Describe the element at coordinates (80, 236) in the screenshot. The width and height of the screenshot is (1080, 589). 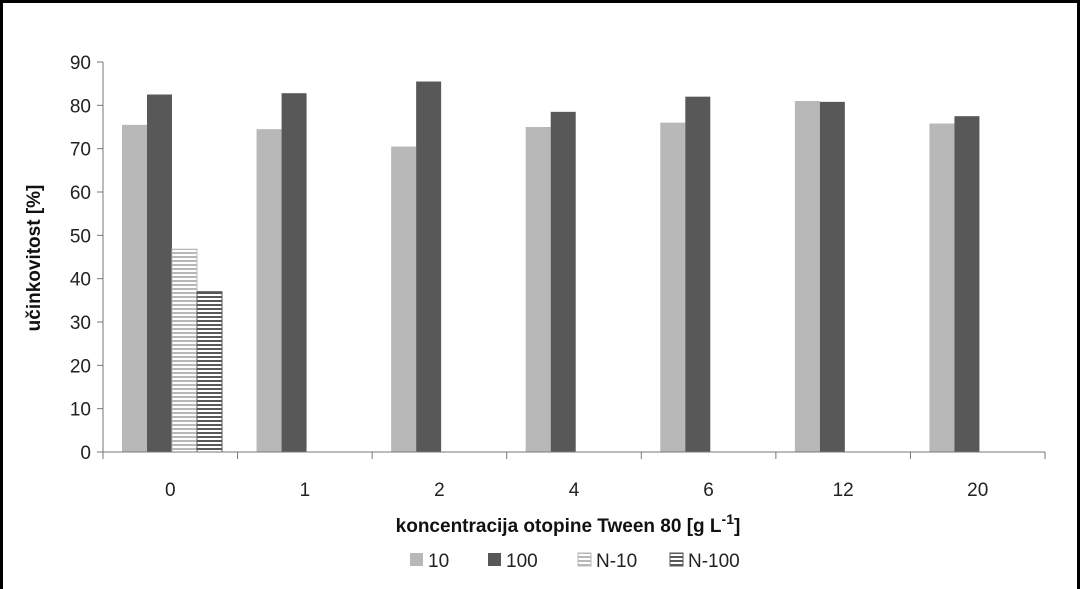
I see `y-tick-label: 50` at that location.